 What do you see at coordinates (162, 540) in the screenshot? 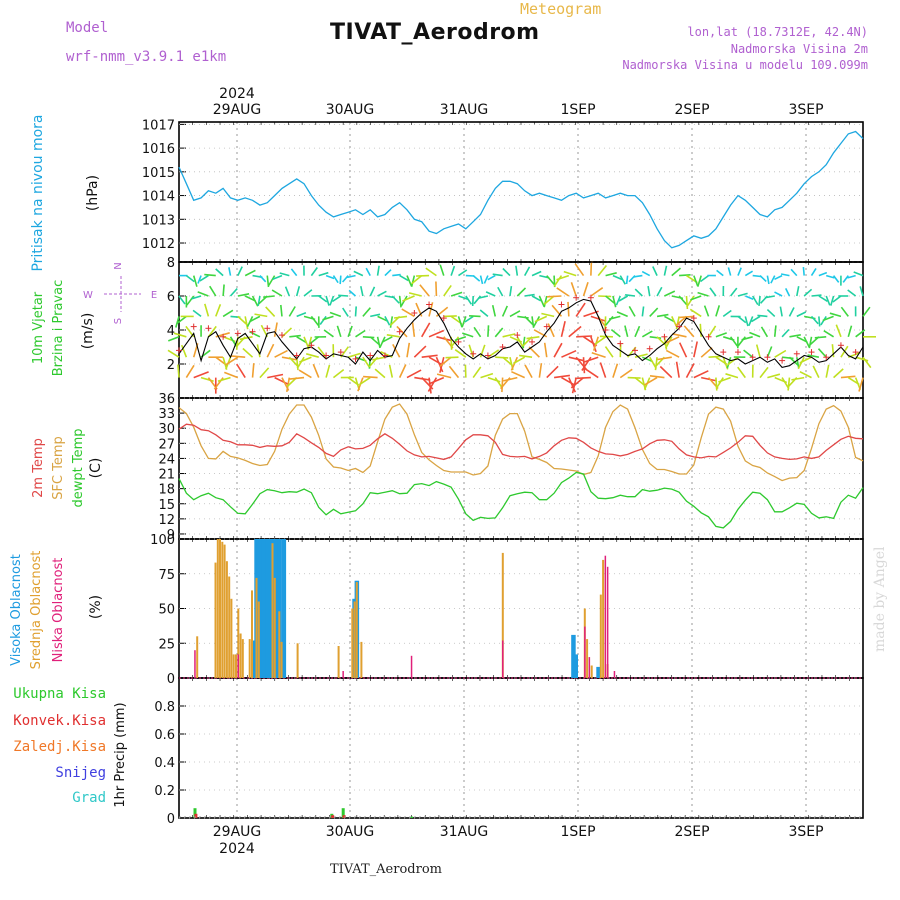
I see `y-tick-label: 100` at bounding box center [162, 540].